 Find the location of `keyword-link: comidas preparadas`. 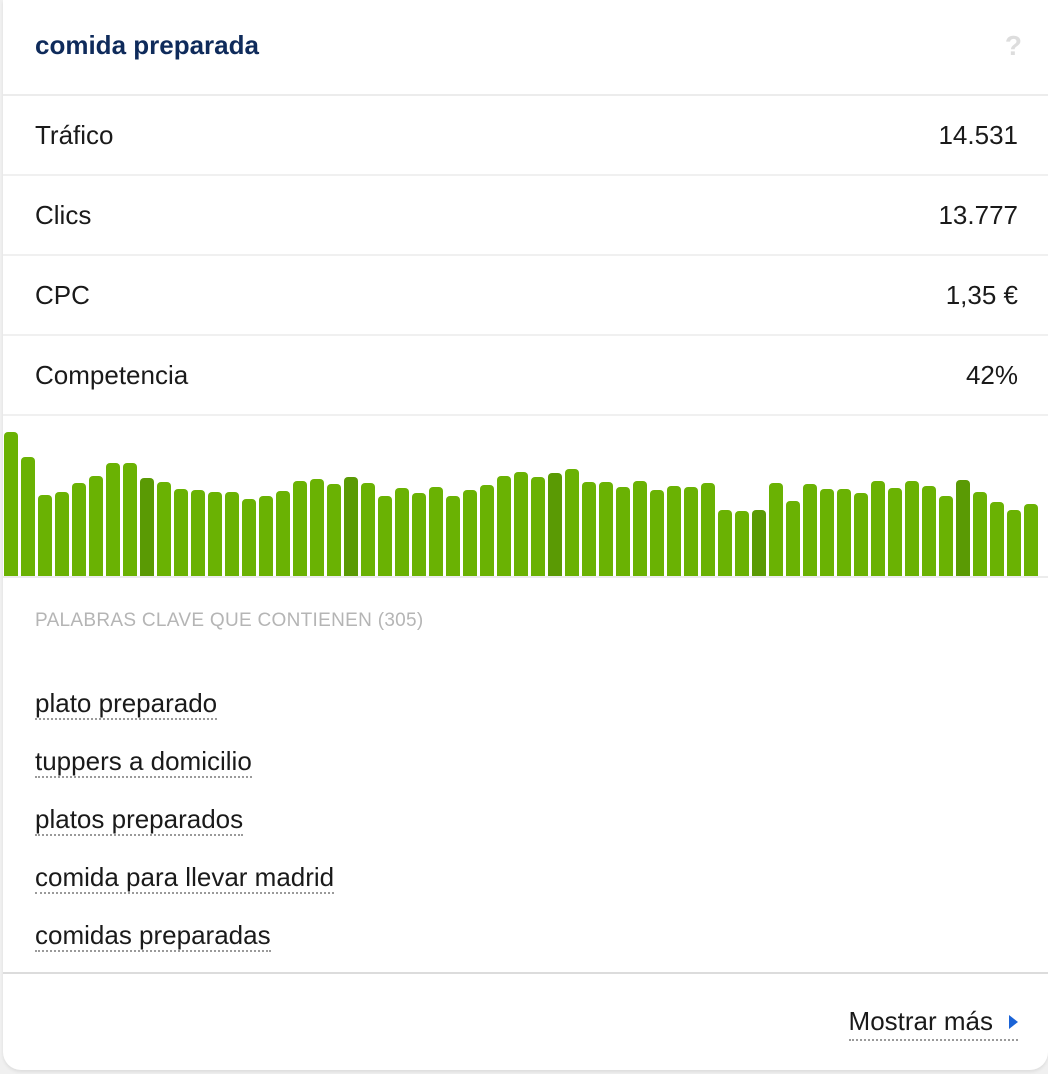

keyword-link: comidas preparadas is located at coordinates (153, 936).